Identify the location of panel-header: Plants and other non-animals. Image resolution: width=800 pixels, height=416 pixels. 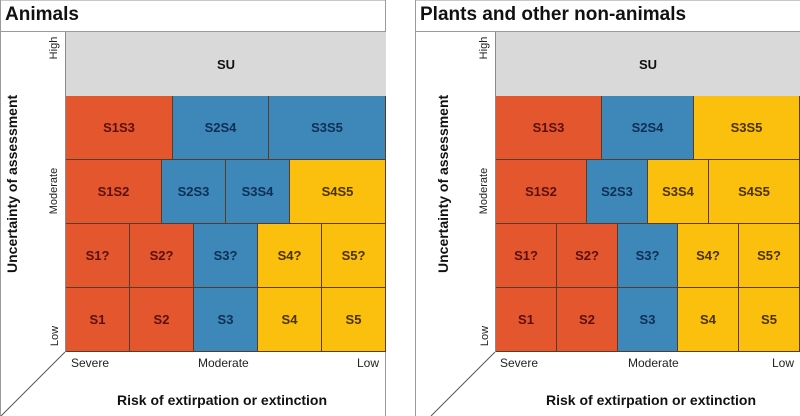
(608, 16).